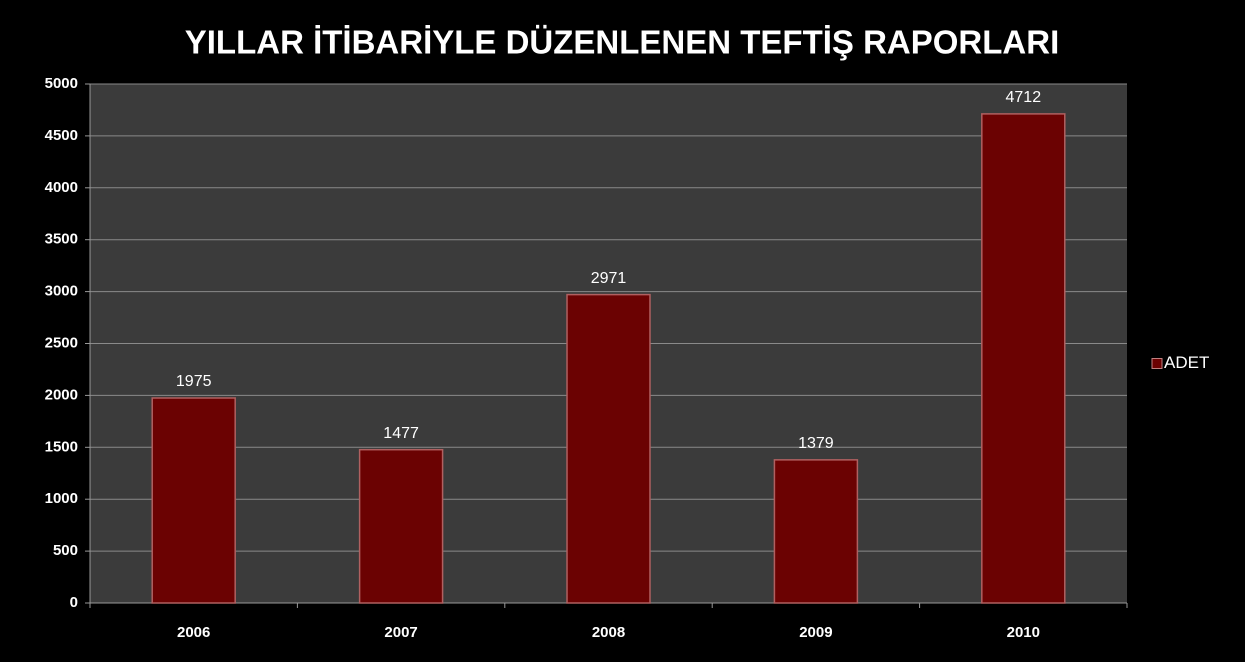  I want to click on y-tick-label: 3000, so click(61, 291).